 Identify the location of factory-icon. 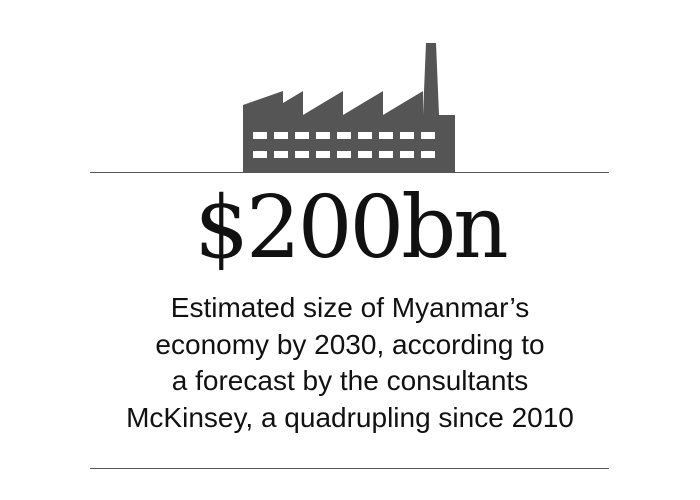
(349, 108).